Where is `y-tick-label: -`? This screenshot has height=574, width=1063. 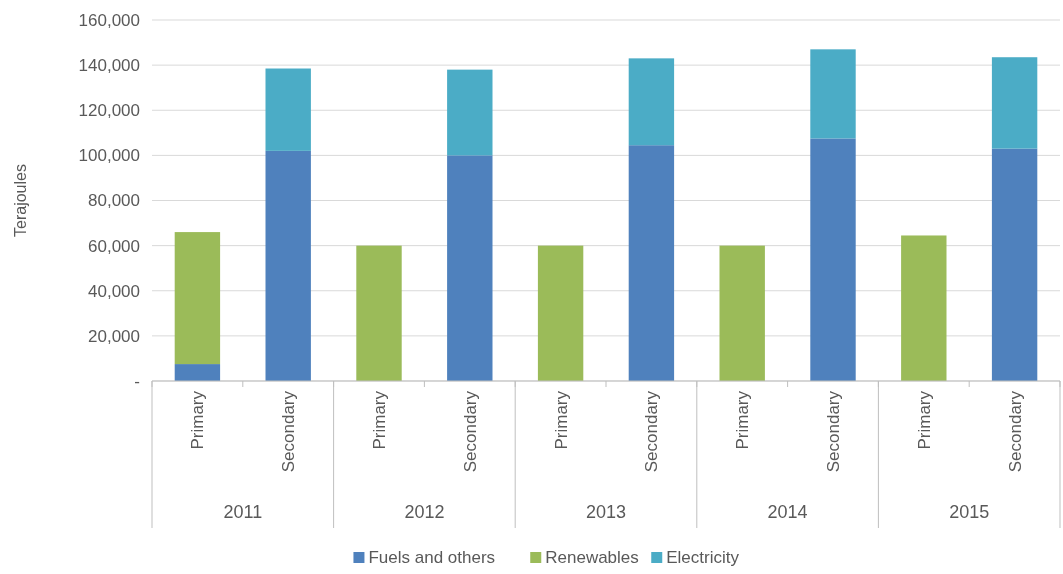 y-tick-label: - is located at coordinates (137, 381).